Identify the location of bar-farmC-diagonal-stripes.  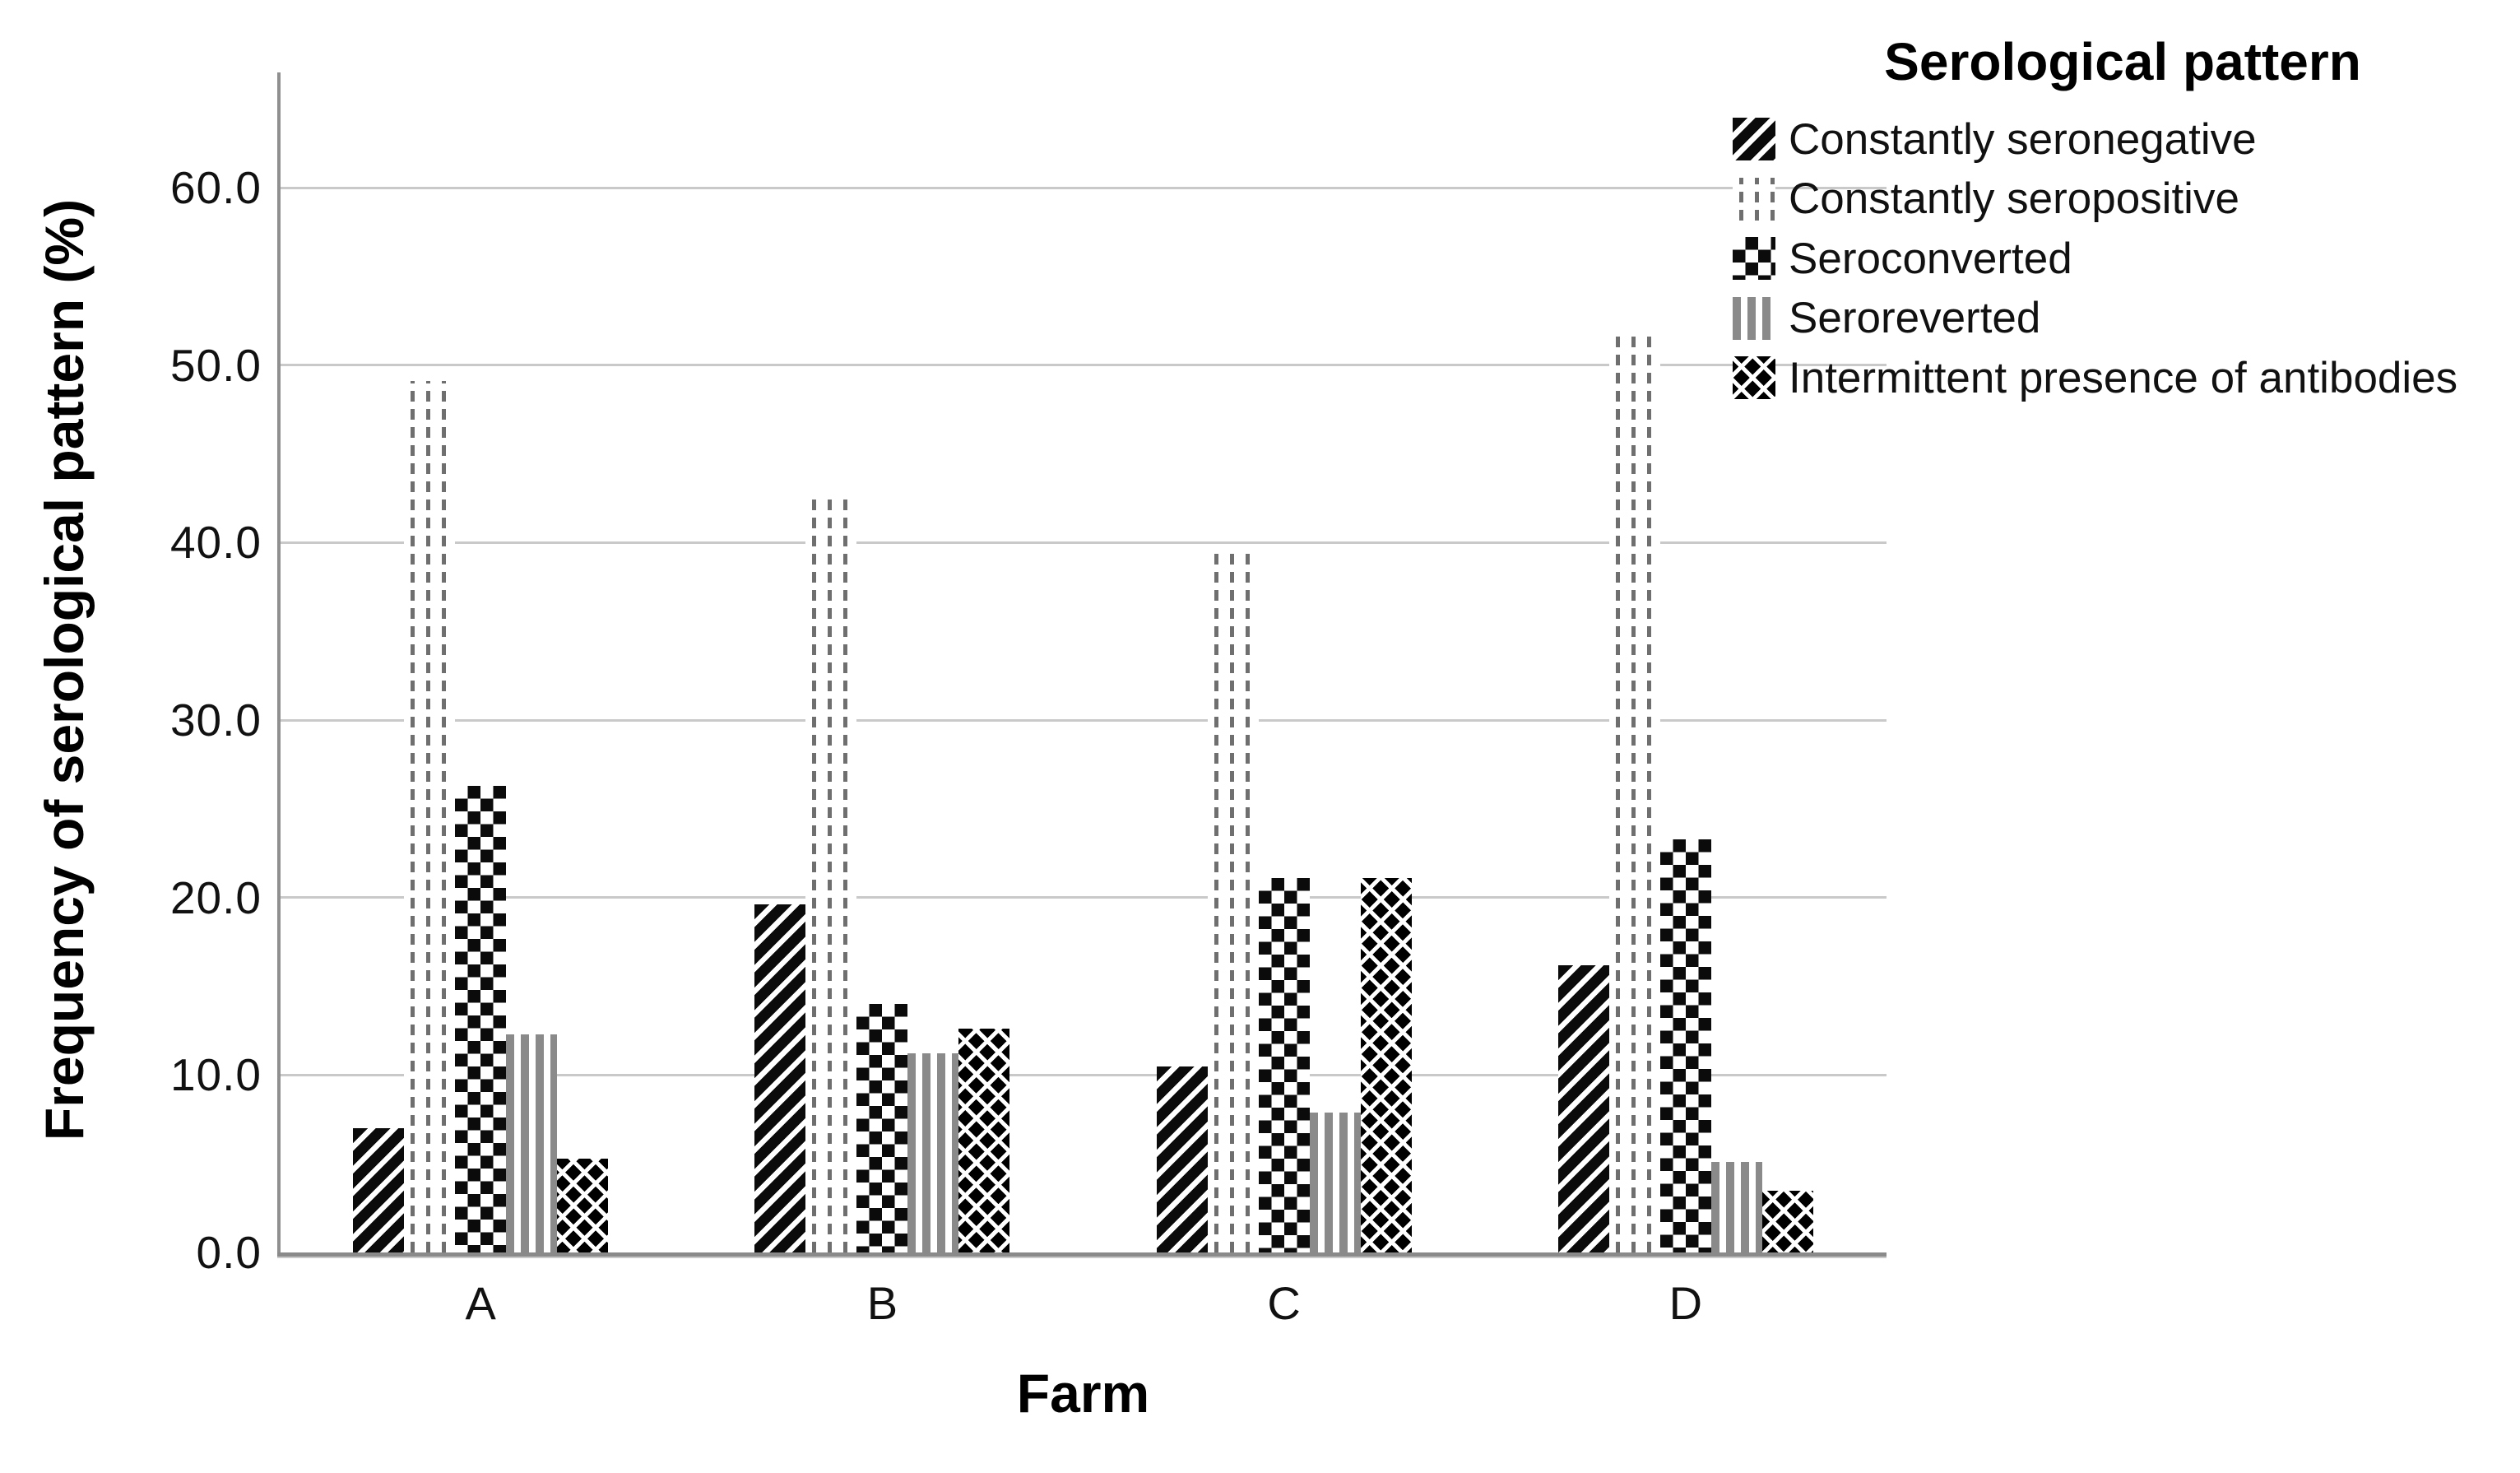
(1182, 1159).